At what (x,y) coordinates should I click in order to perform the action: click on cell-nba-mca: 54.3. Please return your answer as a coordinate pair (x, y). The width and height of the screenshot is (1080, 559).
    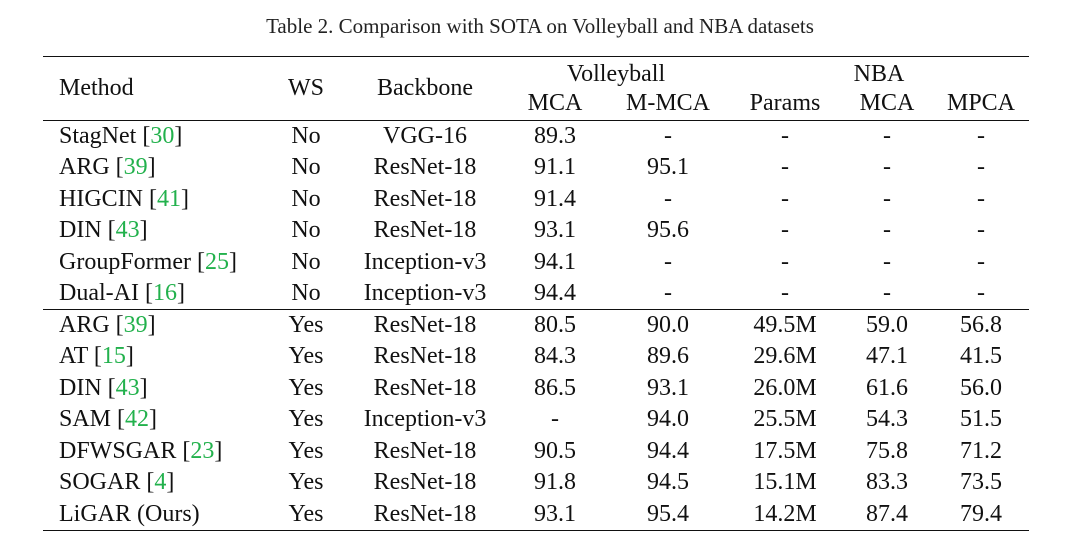
    Looking at the image, I should click on (887, 419).